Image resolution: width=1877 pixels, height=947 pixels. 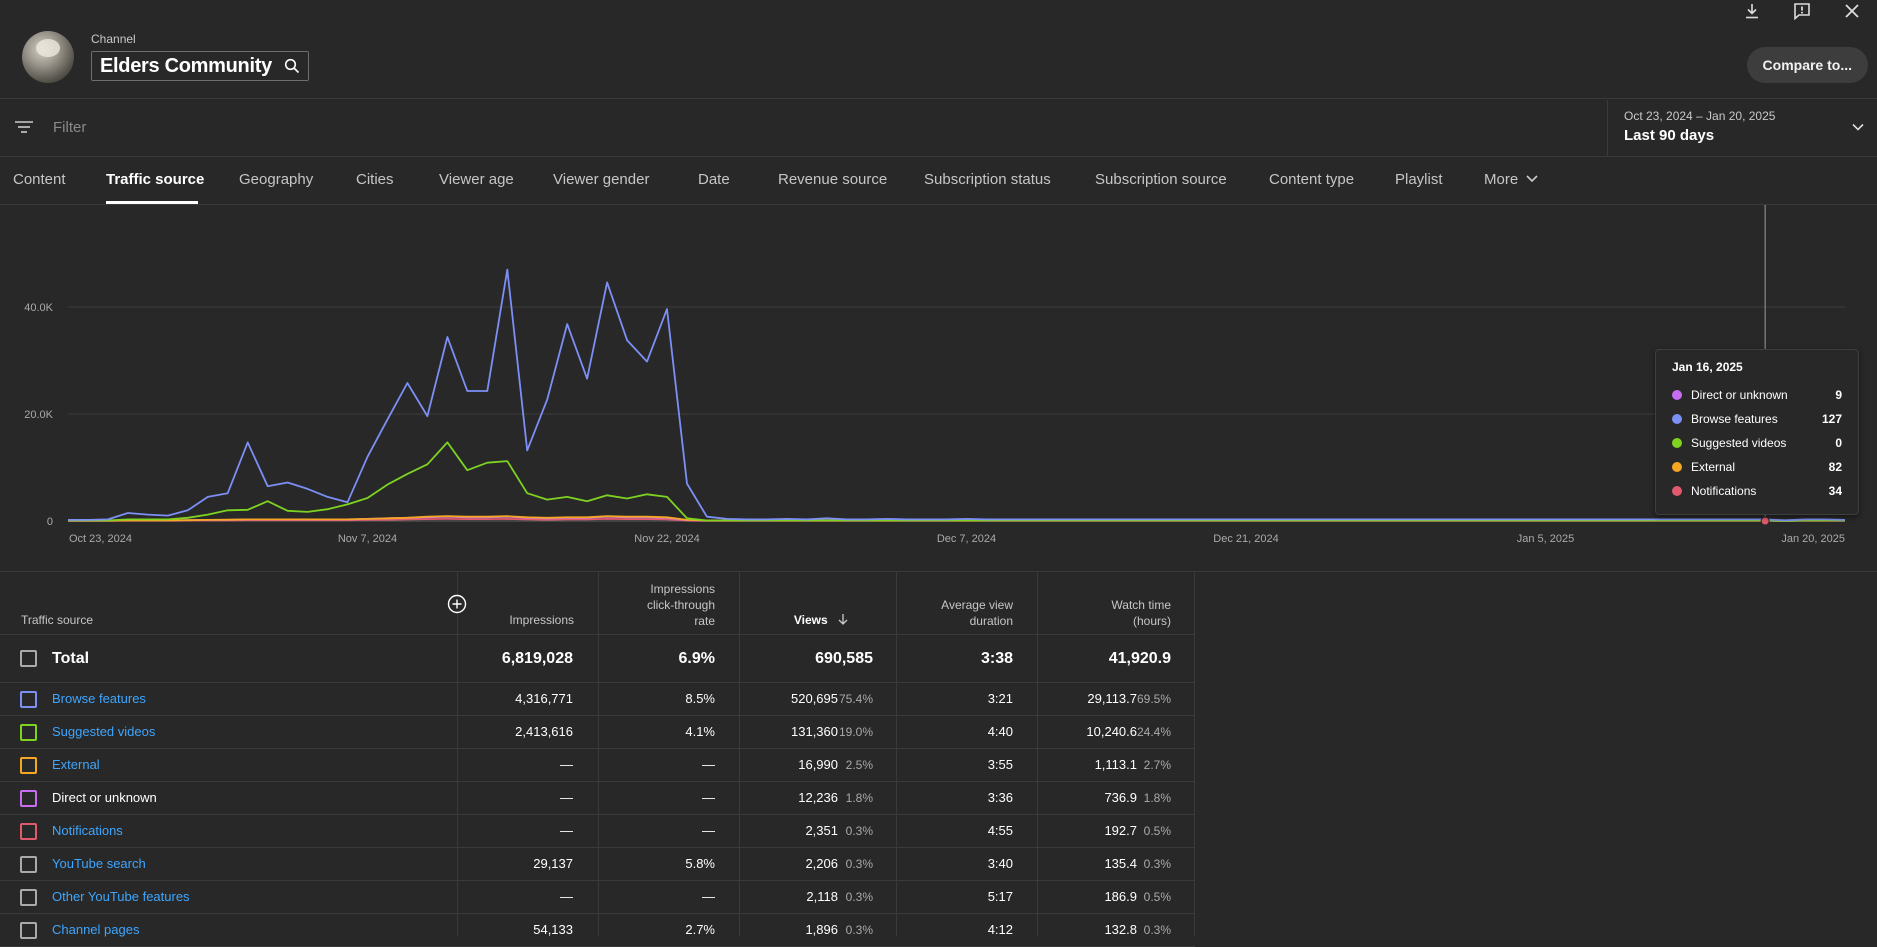 What do you see at coordinates (1742, 128) in the screenshot?
I see `date-range-picker: Oct 23, 2024 – Jan 20, 2025 Last 90 days` at bounding box center [1742, 128].